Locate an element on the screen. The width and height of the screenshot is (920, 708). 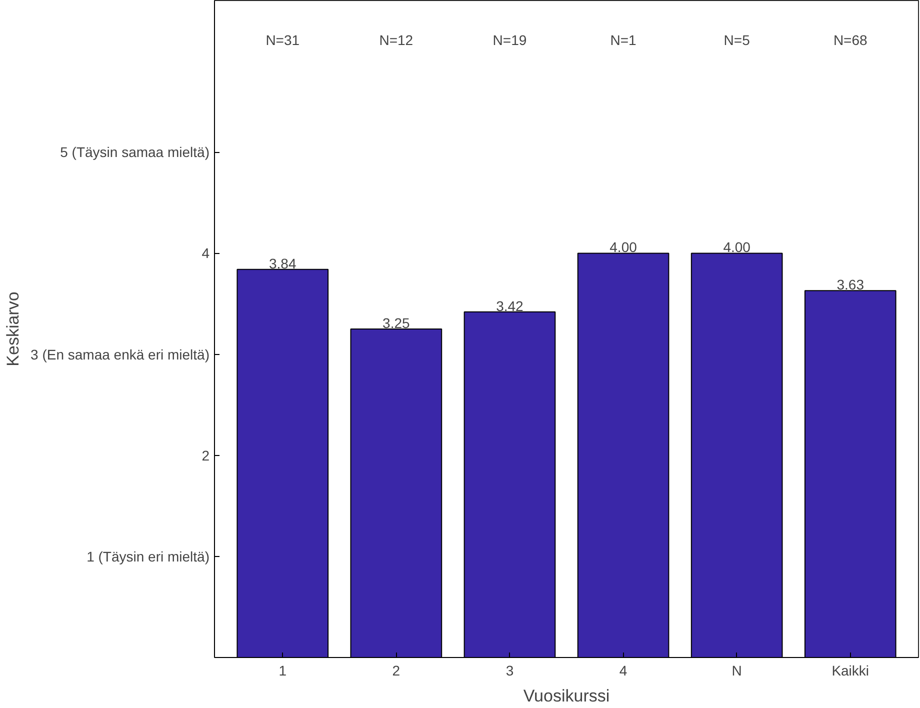
annotation: N=12 is located at coordinates (396, 40).